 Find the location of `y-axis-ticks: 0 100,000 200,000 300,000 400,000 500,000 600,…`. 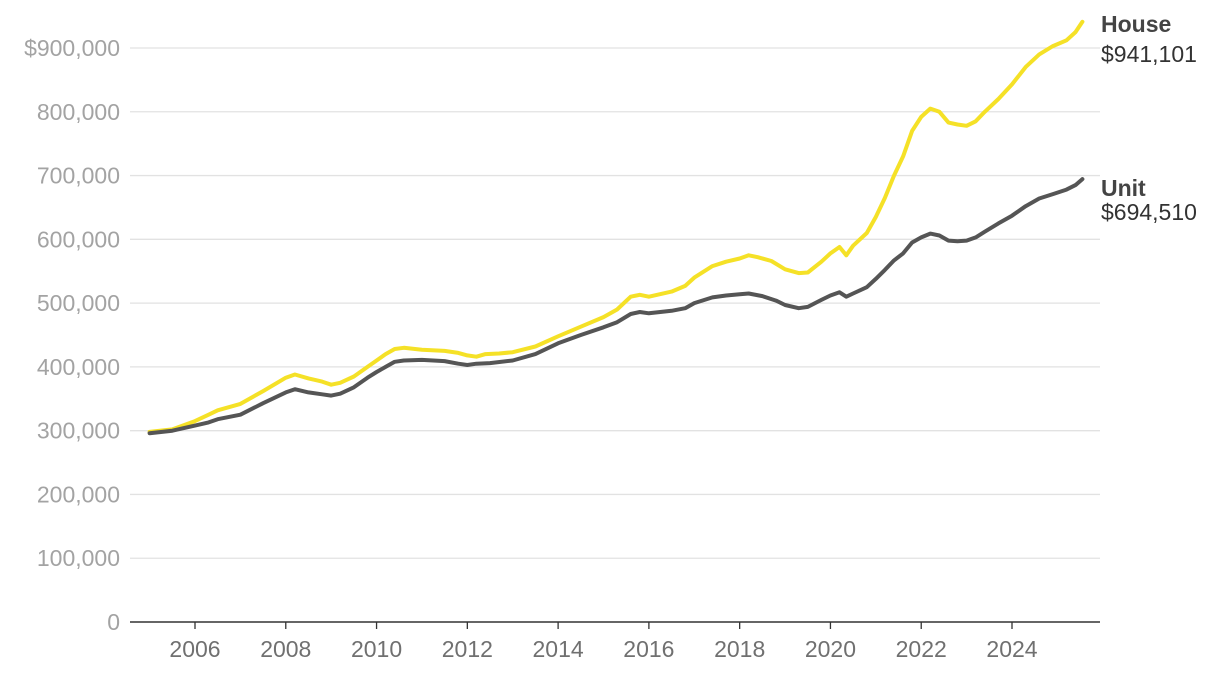

y-axis-ticks: 0 100,000 200,000 300,000 400,000 500,000 600,… is located at coordinates (72, 335).